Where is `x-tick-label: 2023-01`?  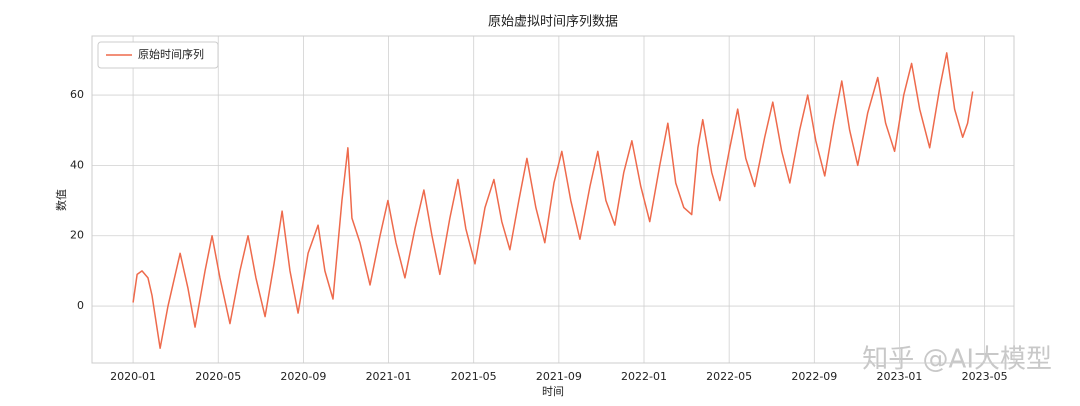
x-tick-label: 2023-01 is located at coordinates (899, 376).